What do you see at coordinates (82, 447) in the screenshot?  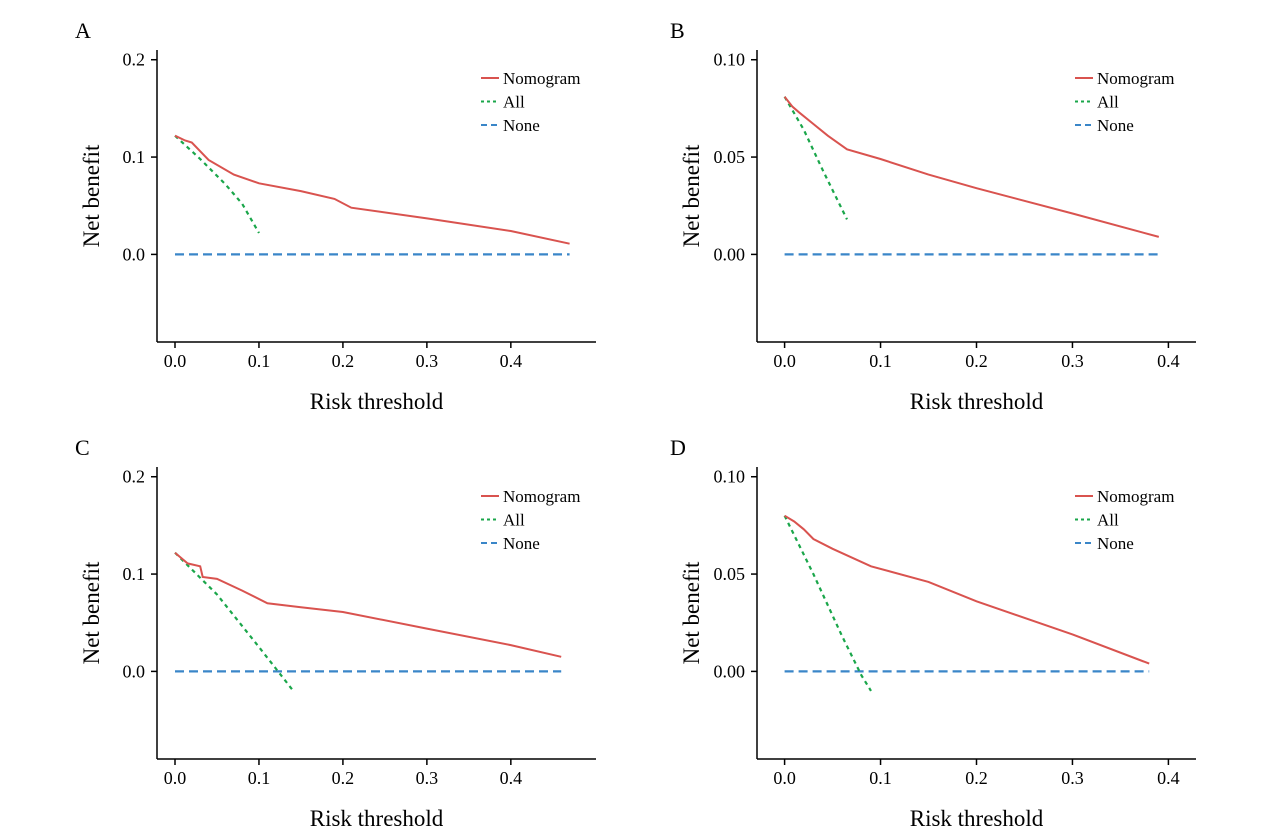 I see `panel-letter: C` at bounding box center [82, 447].